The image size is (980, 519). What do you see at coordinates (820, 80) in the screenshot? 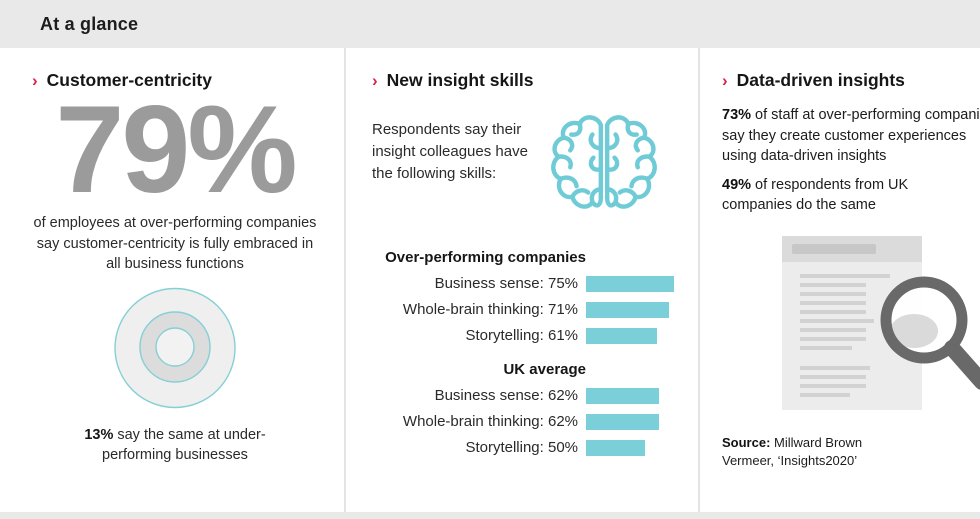
I see `panel-title-text: Data-driven insights` at bounding box center [820, 80].